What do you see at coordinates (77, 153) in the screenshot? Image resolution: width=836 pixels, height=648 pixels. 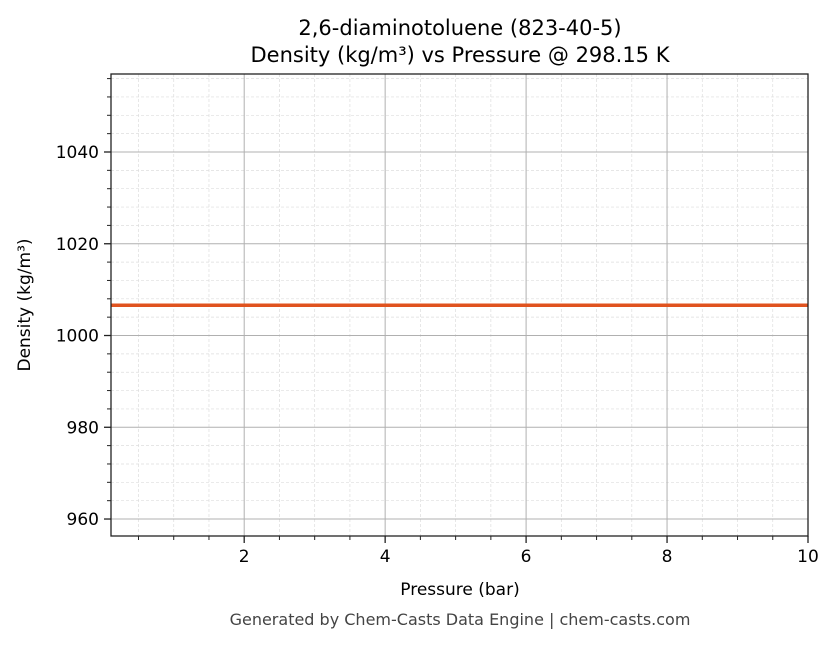 I see `y-tick-label: 1040` at bounding box center [77, 153].